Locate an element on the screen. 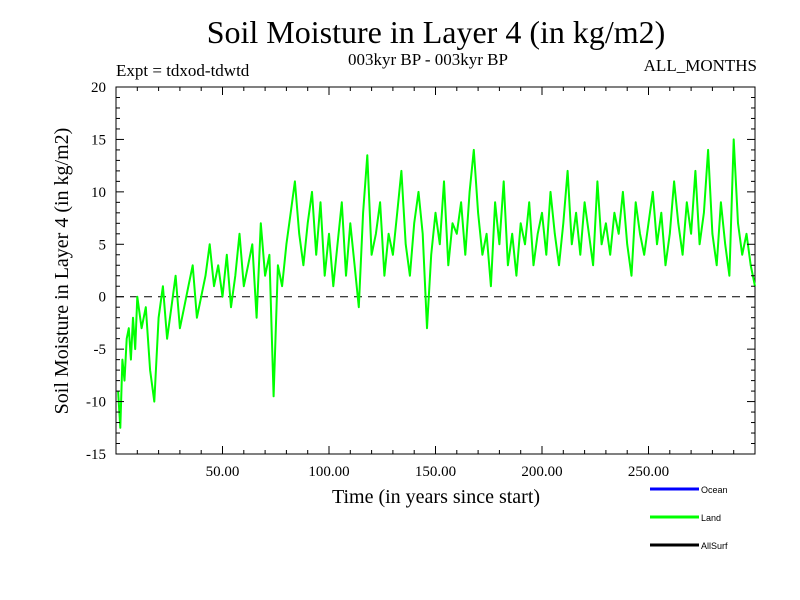 The image size is (800, 600). x-tick-label: 150.00 is located at coordinates (435, 472).